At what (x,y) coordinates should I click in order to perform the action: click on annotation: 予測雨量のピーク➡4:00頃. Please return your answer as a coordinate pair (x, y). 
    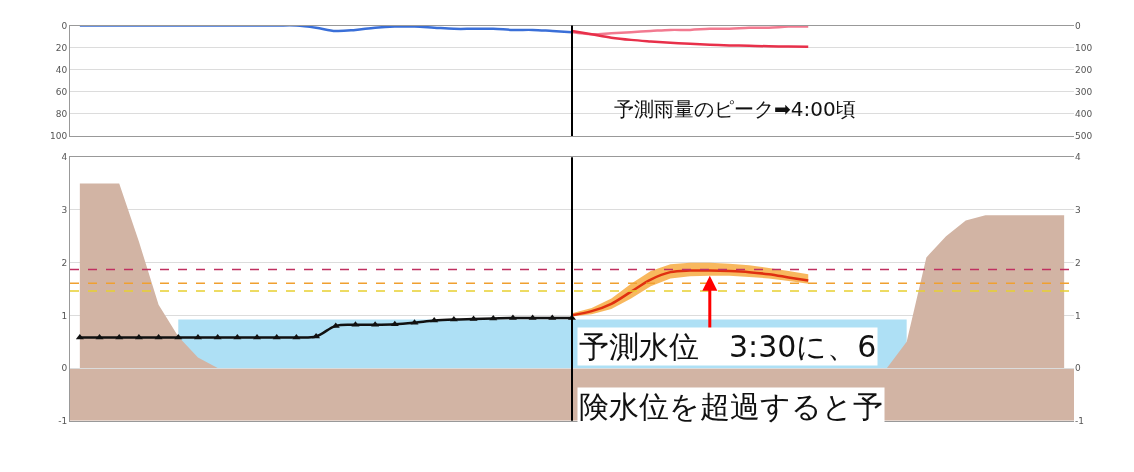
    Looking at the image, I should click on (735, 109).